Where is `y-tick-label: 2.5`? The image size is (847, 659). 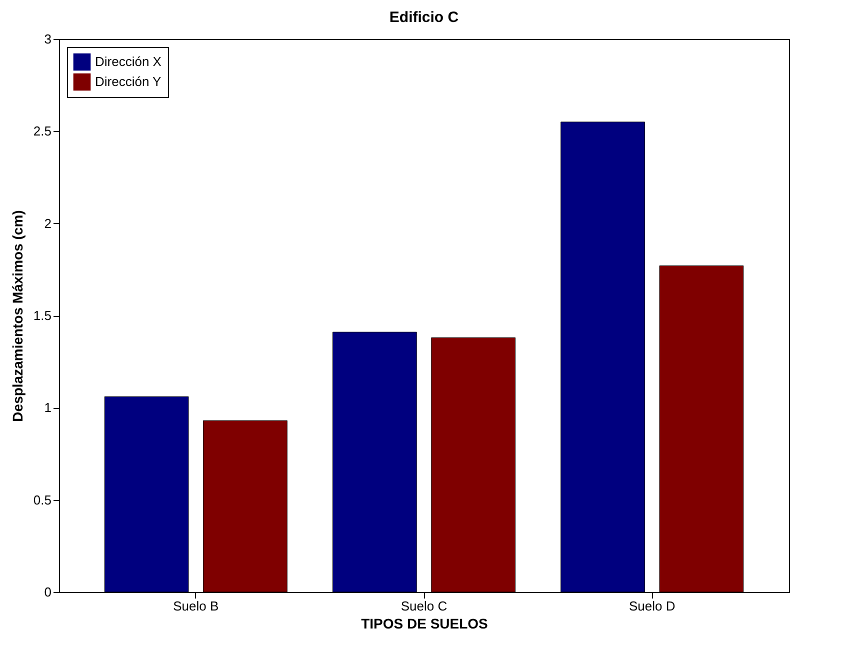 y-tick-label: 2.5 is located at coordinates (42, 131).